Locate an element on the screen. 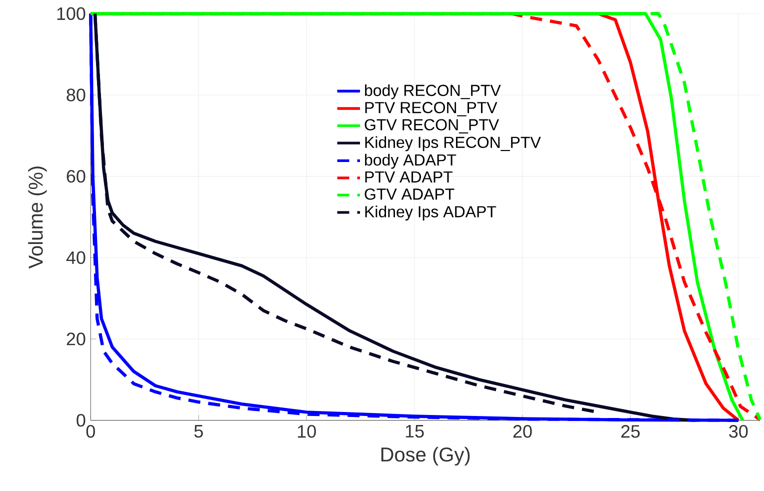 This screenshot has height=491, width=764. legend-label: Kidney Ips ADAPT is located at coordinates (430, 213).